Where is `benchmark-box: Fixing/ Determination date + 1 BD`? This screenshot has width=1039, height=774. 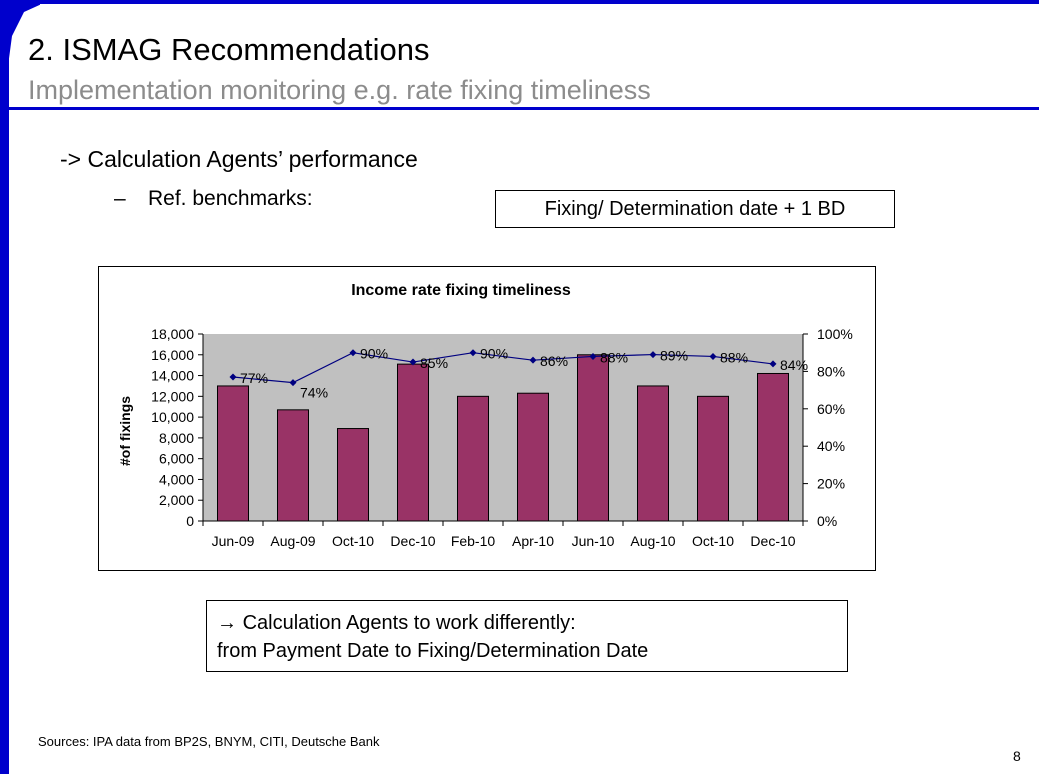
benchmark-box: Fixing/ Determination date + 1 BD is located at coordinates (695, 209).